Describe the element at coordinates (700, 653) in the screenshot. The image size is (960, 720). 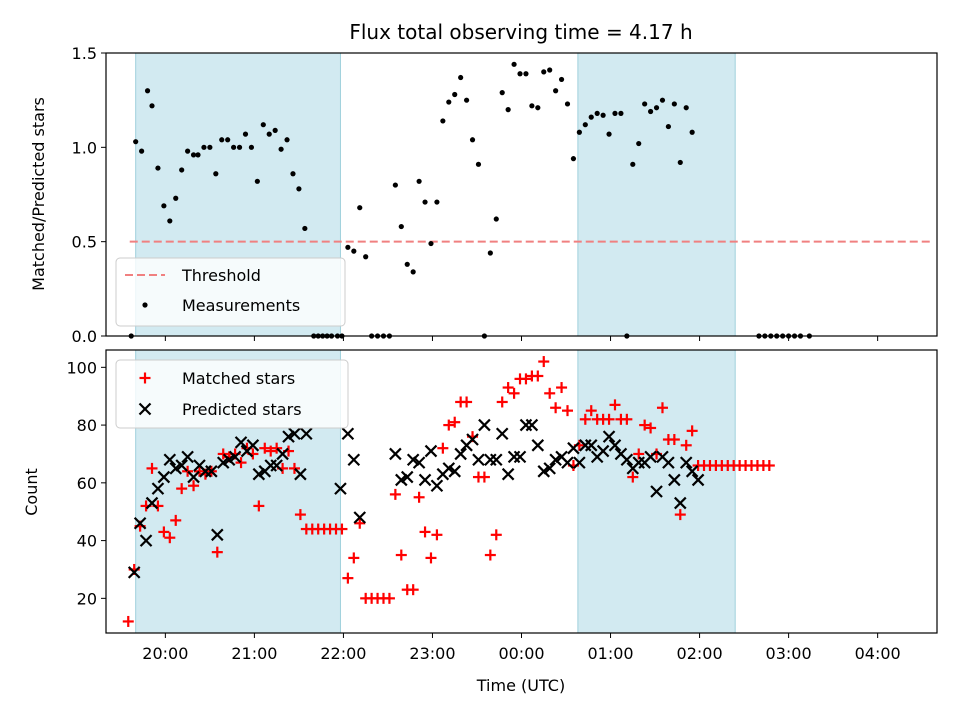
I see `x-tick-label: 02:00` at that location.